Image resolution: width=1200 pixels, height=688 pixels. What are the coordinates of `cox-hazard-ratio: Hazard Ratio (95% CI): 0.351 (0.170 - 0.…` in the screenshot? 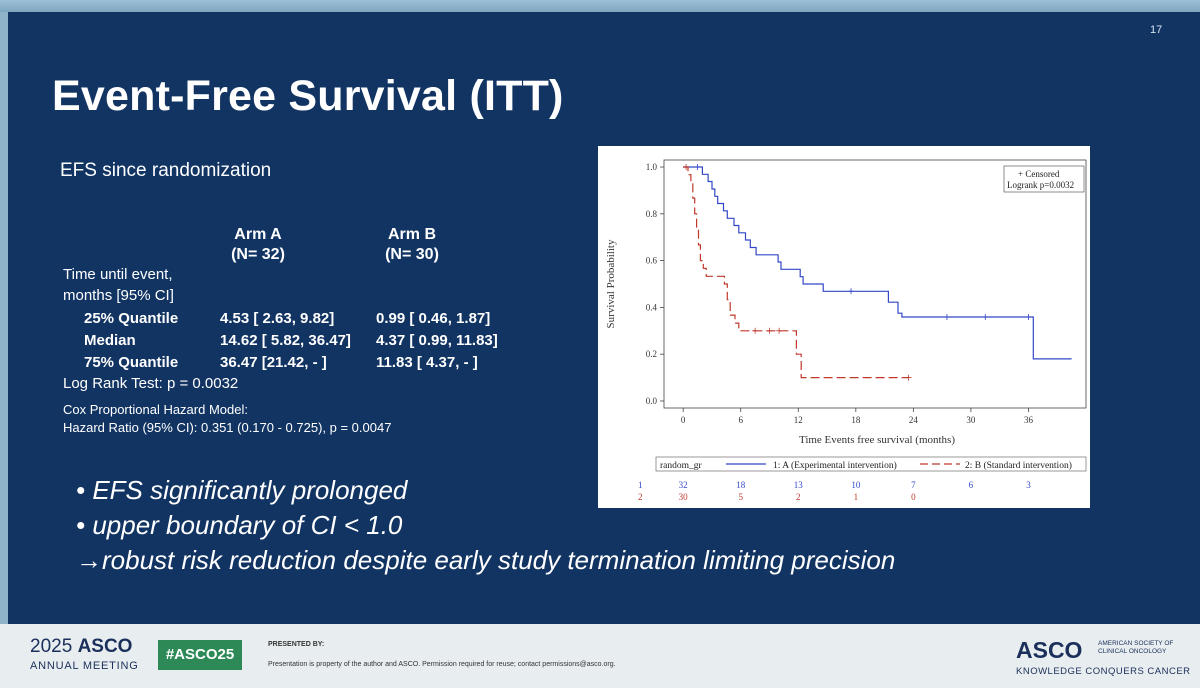 It's located at (227, 427).